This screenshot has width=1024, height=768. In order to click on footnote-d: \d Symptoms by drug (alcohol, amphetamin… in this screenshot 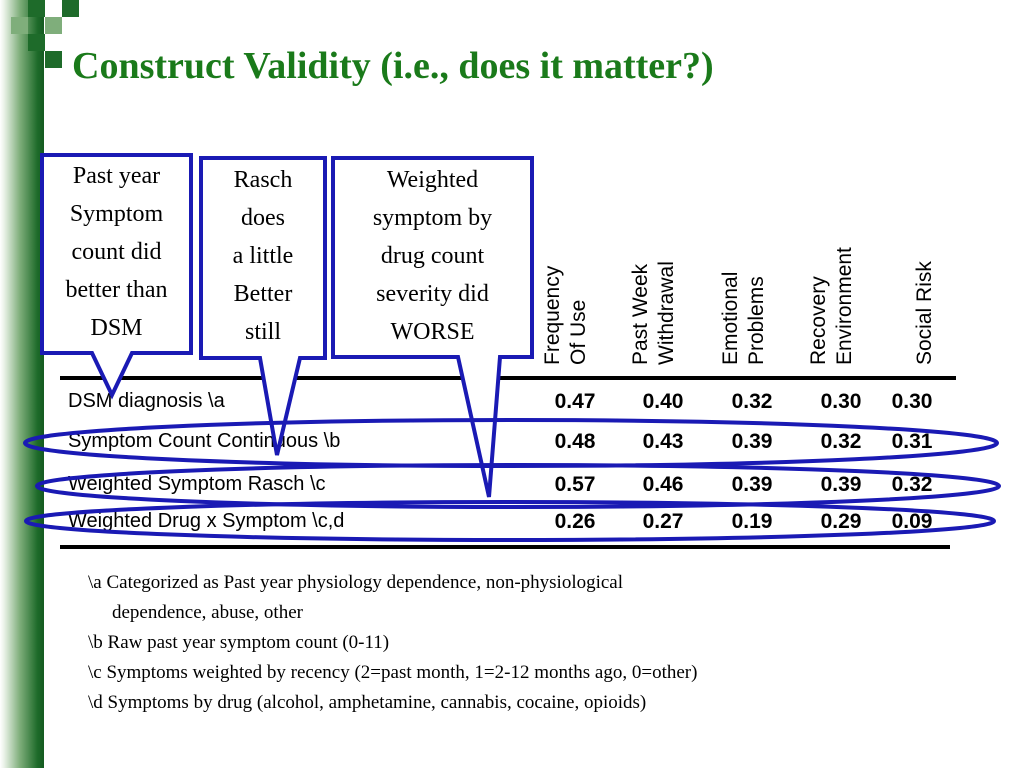, I will do `click(367, 702)`.